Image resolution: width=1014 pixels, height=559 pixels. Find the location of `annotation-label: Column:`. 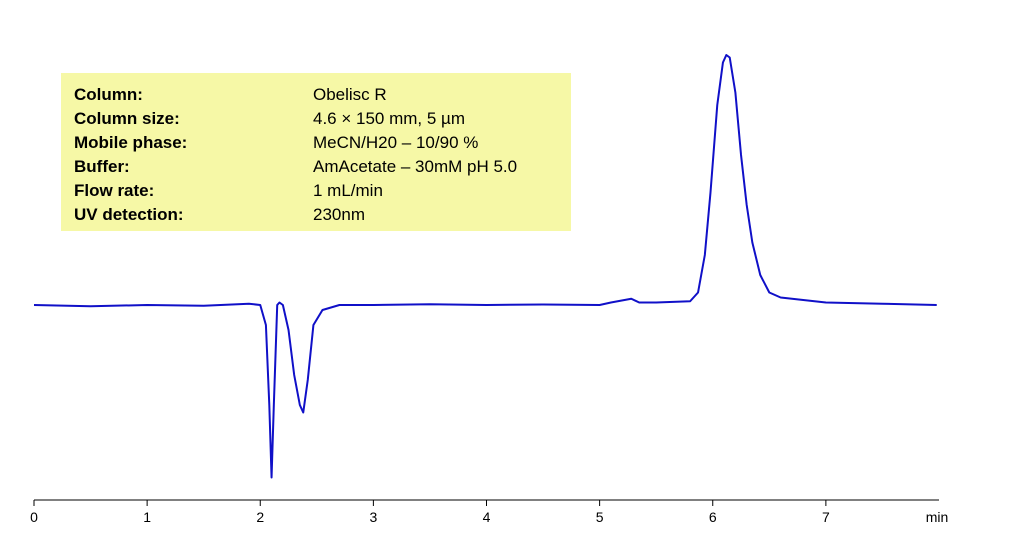

annotation-label: Column: is located at coordinates (108, 94).